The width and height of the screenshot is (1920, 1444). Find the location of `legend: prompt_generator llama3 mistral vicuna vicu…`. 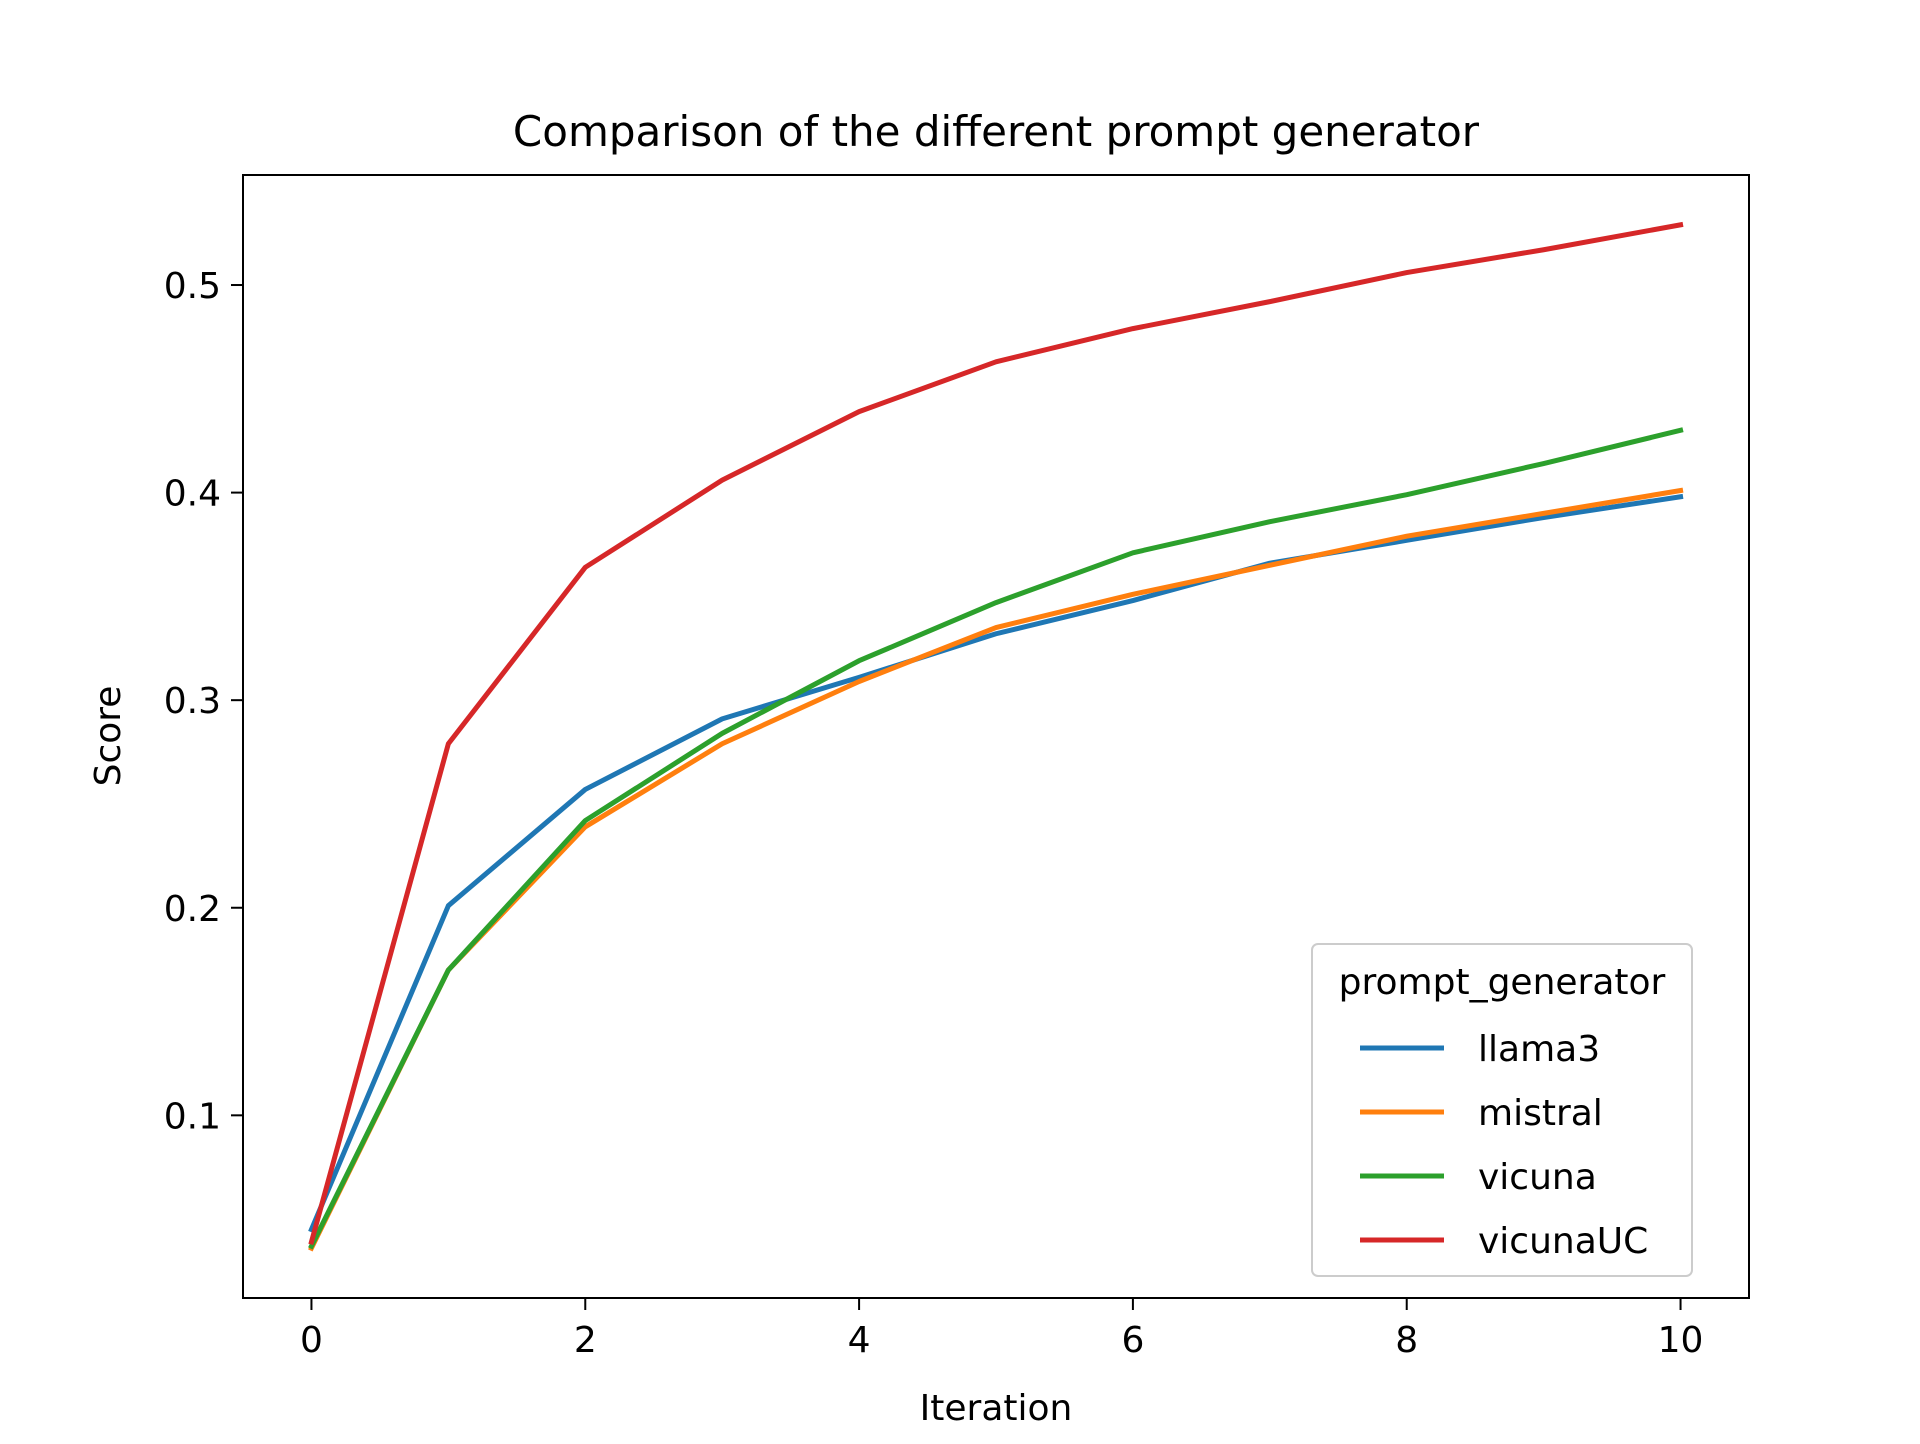

legend: prompt_generator llama3 mistral vicuna vicu… is located at coordinates (1502, 1110).